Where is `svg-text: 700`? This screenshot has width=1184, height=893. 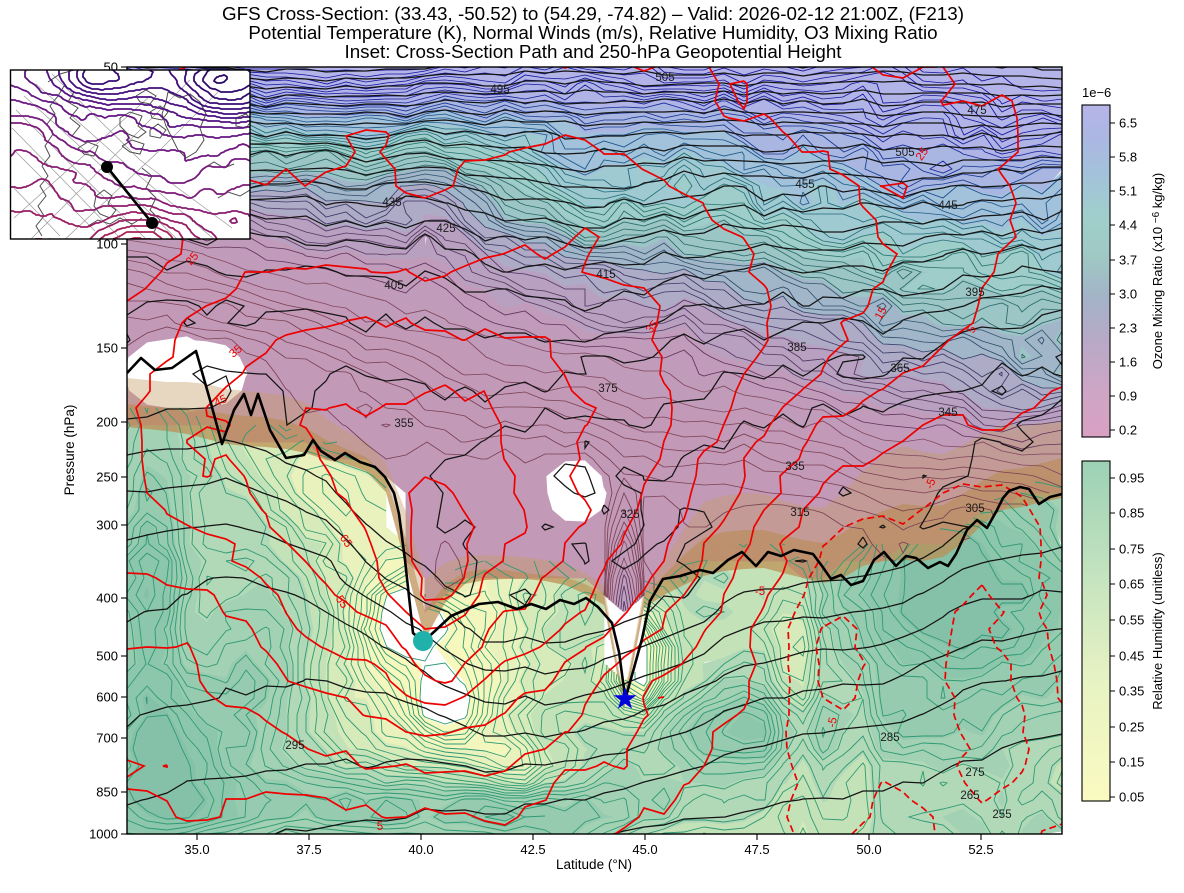 svg-text: 700 is located at coordinates (107, 738).